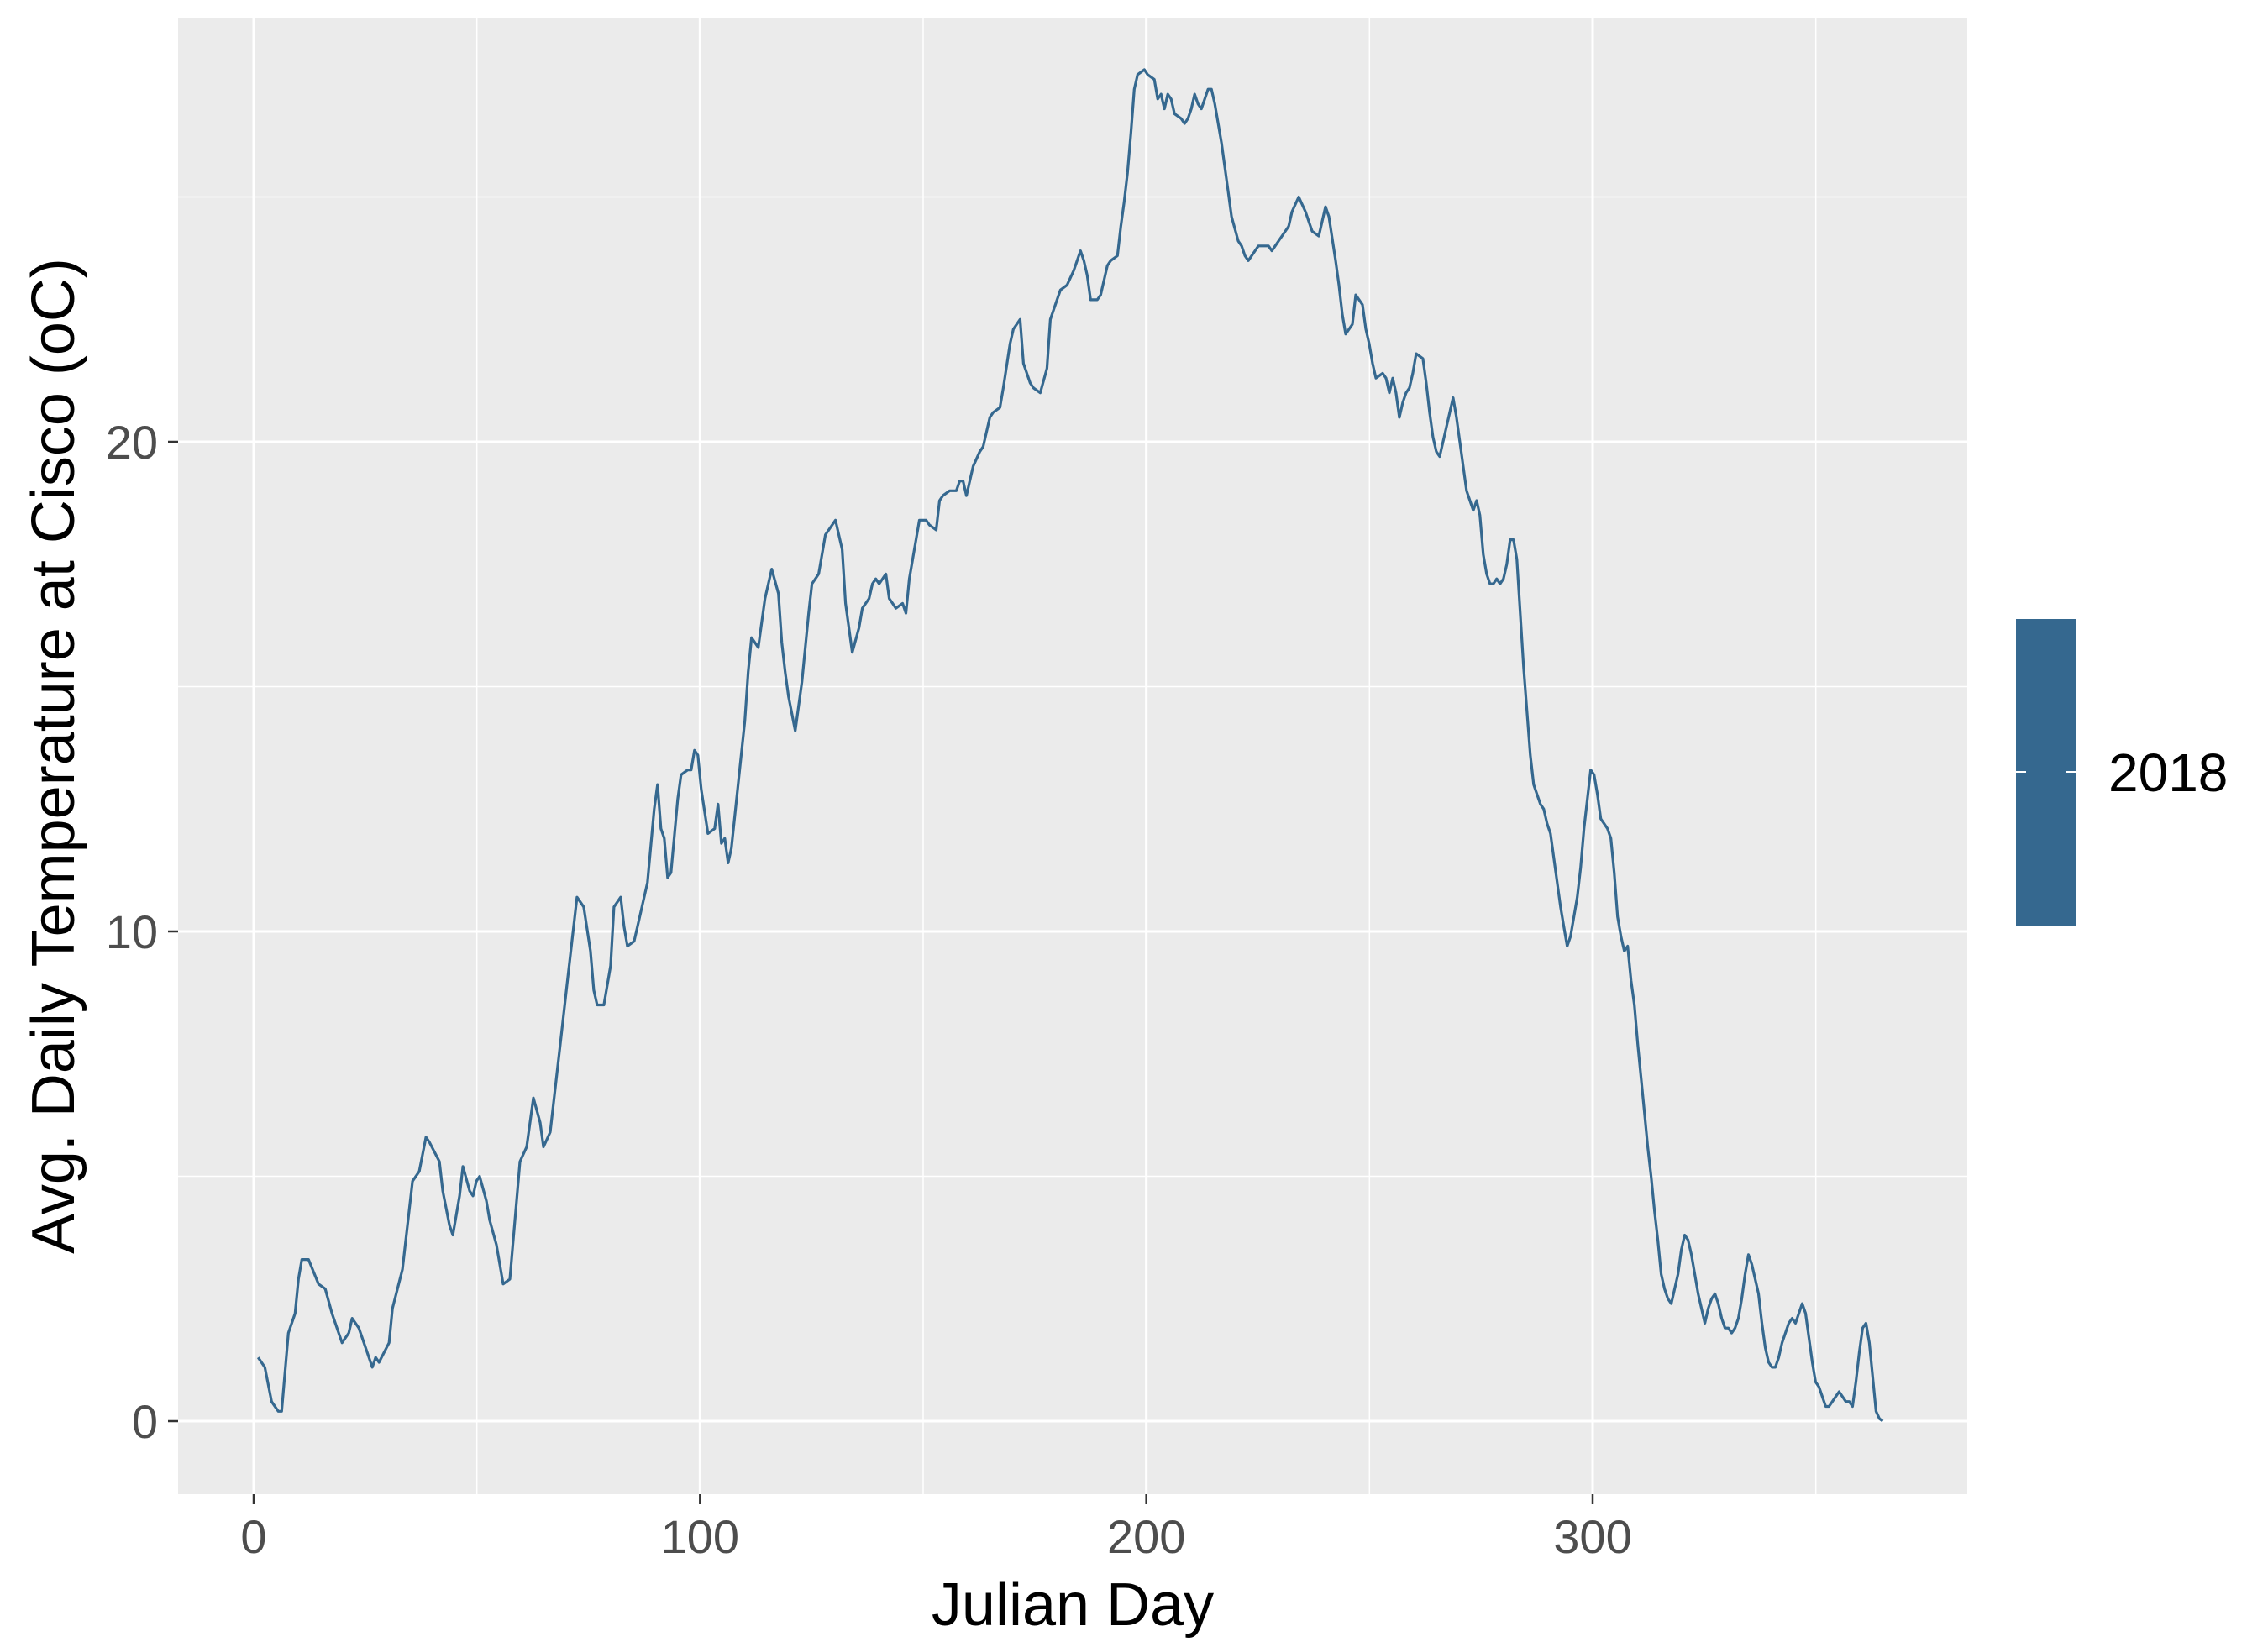 This screenshot has width=2268, height=1642. I want to click on x-tick-label: 200, so click(1146, 1537).